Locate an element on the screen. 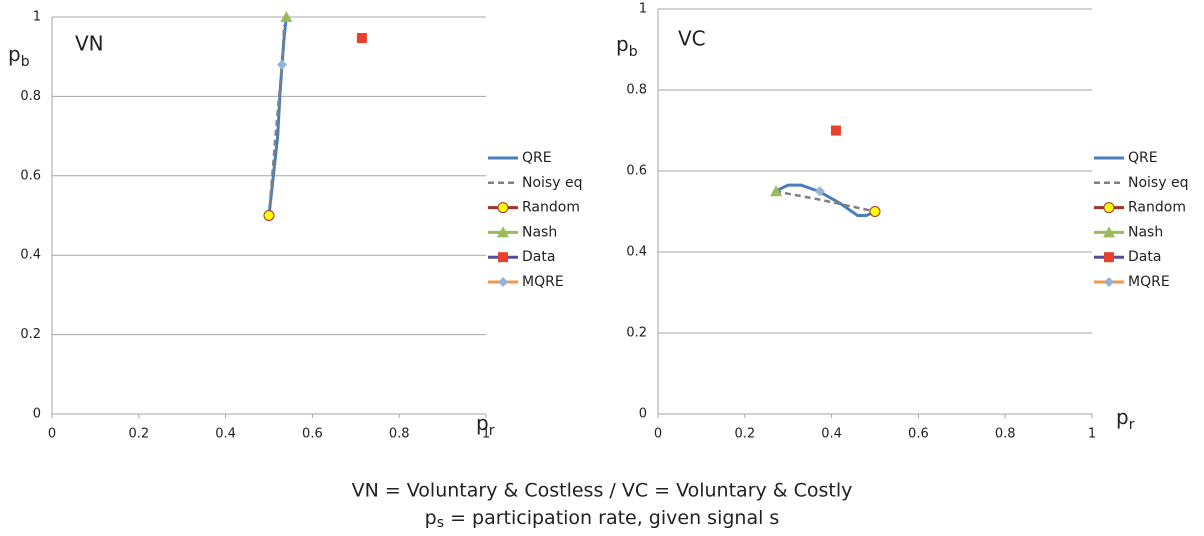 This screenshot has width=1204, height=536. chart-title: VC is located at coordinates (692, 39).